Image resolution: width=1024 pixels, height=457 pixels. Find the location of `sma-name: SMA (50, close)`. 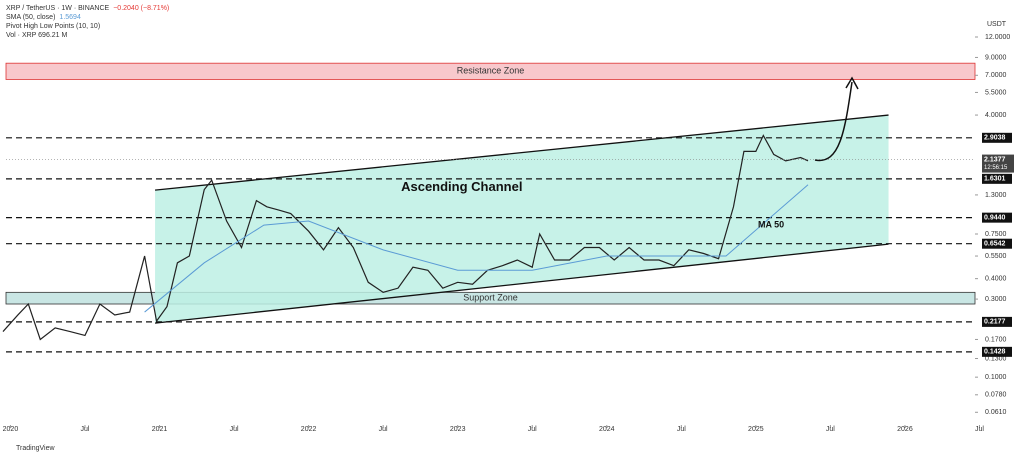

sma-name: SMA (50, close) is located at coordinates (31, 17).